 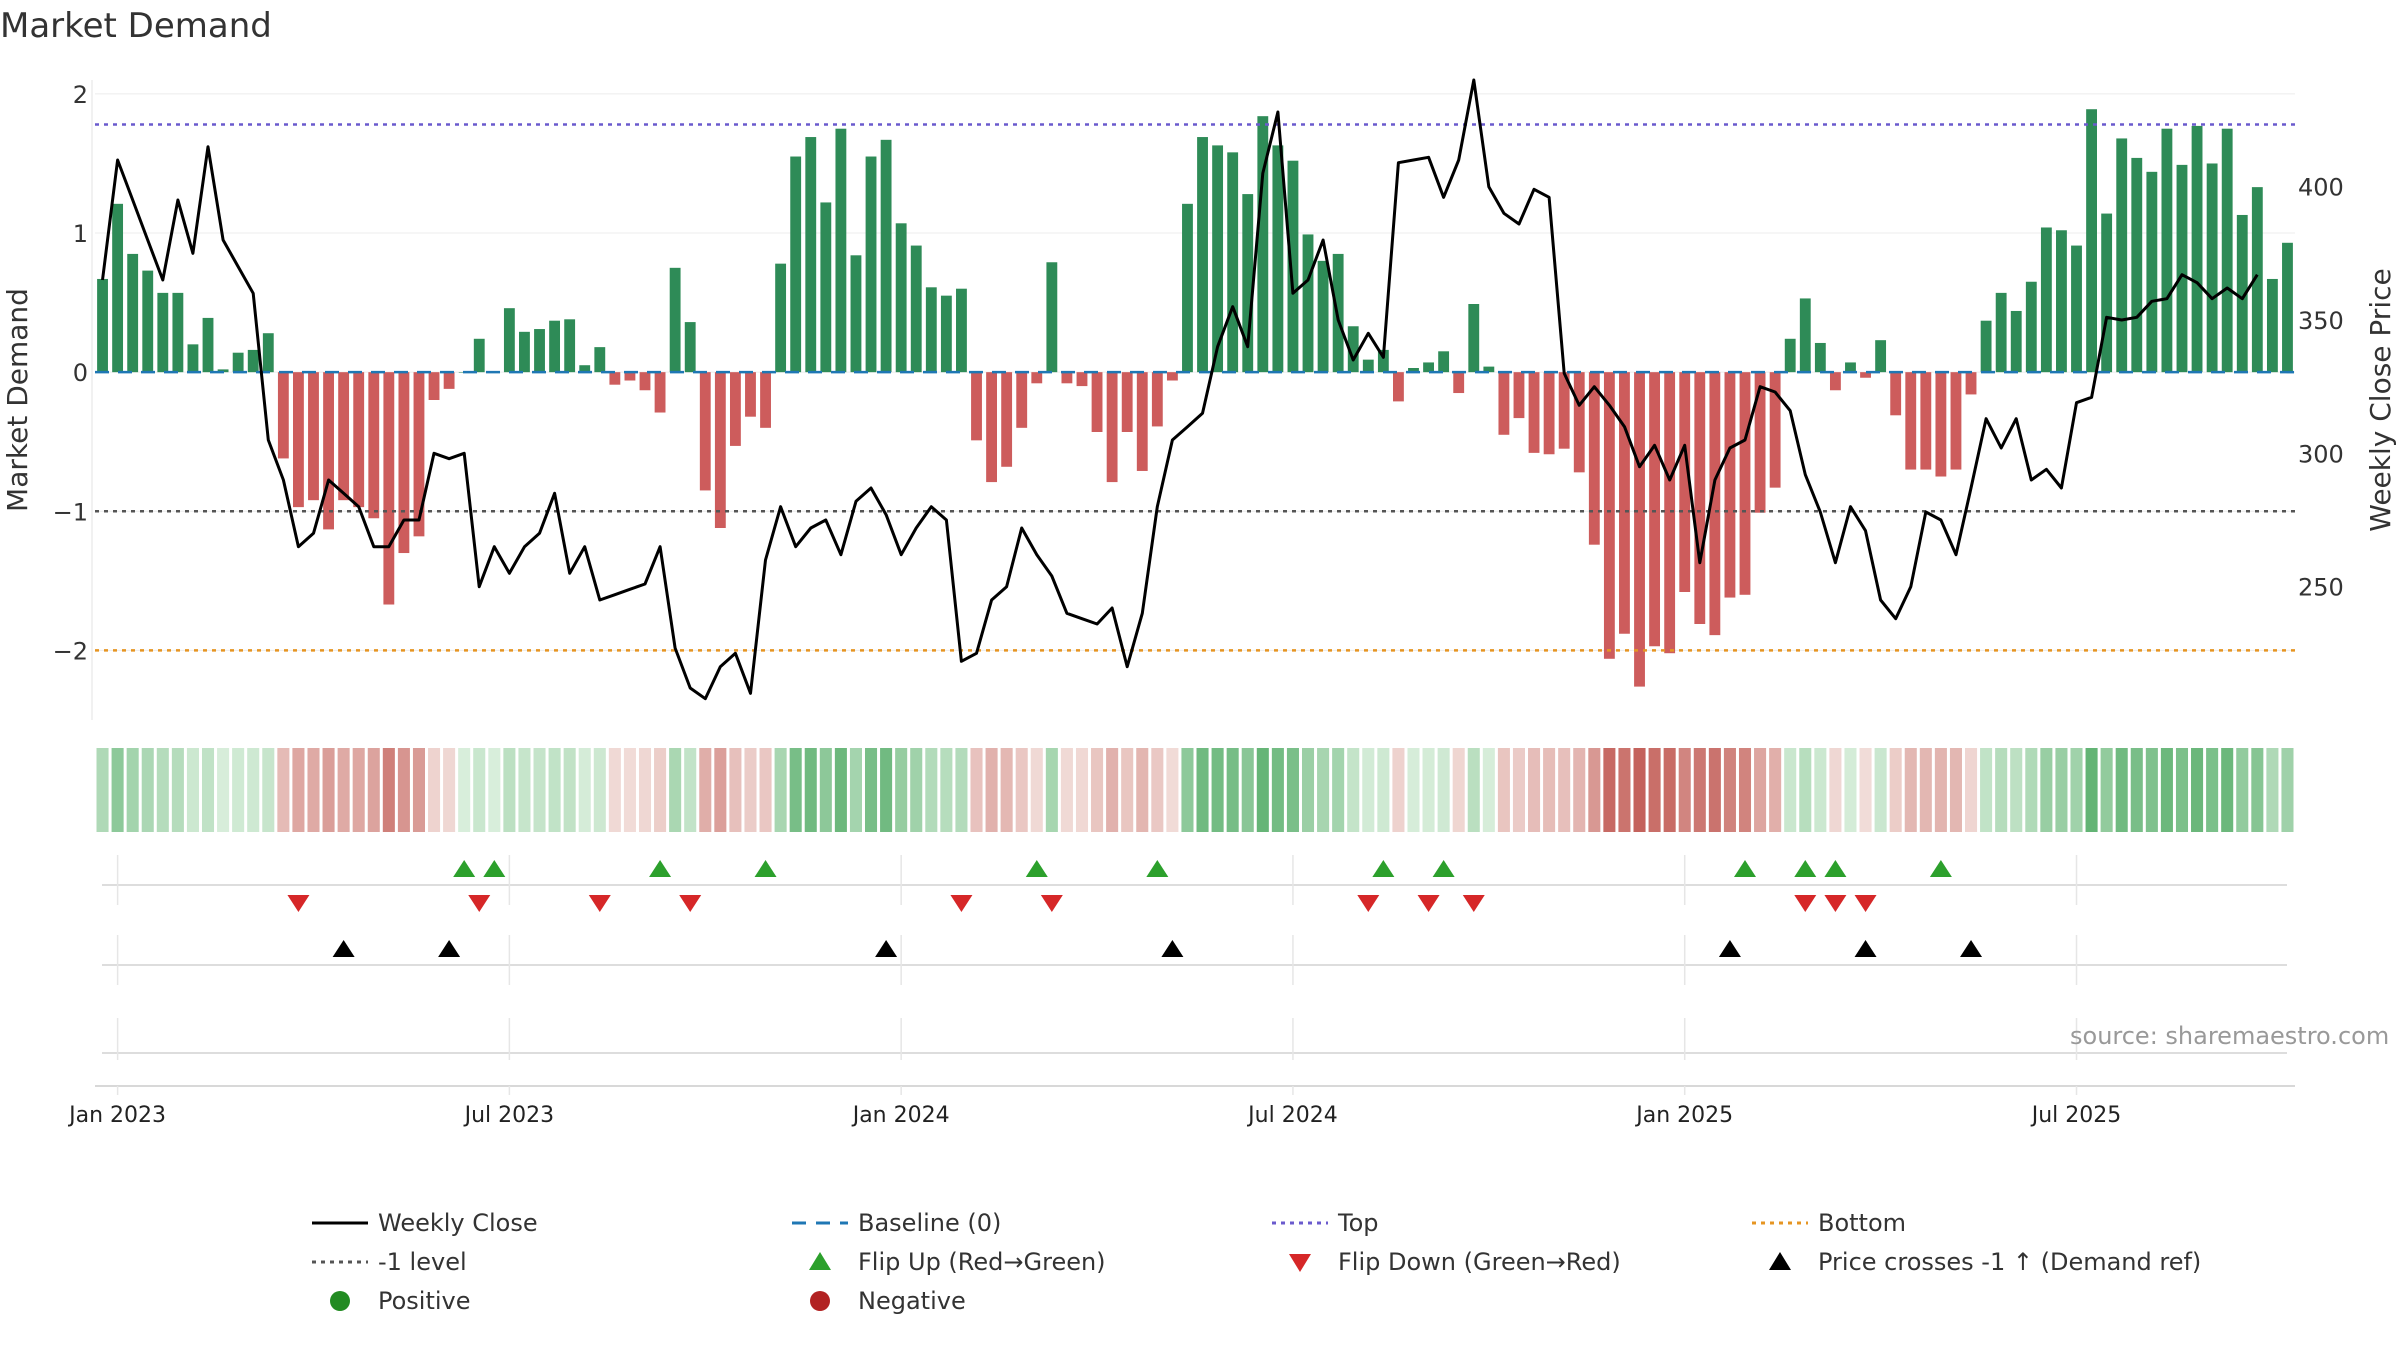 I want to click on triangle-down-icon, so click(x=1300, y=1263).